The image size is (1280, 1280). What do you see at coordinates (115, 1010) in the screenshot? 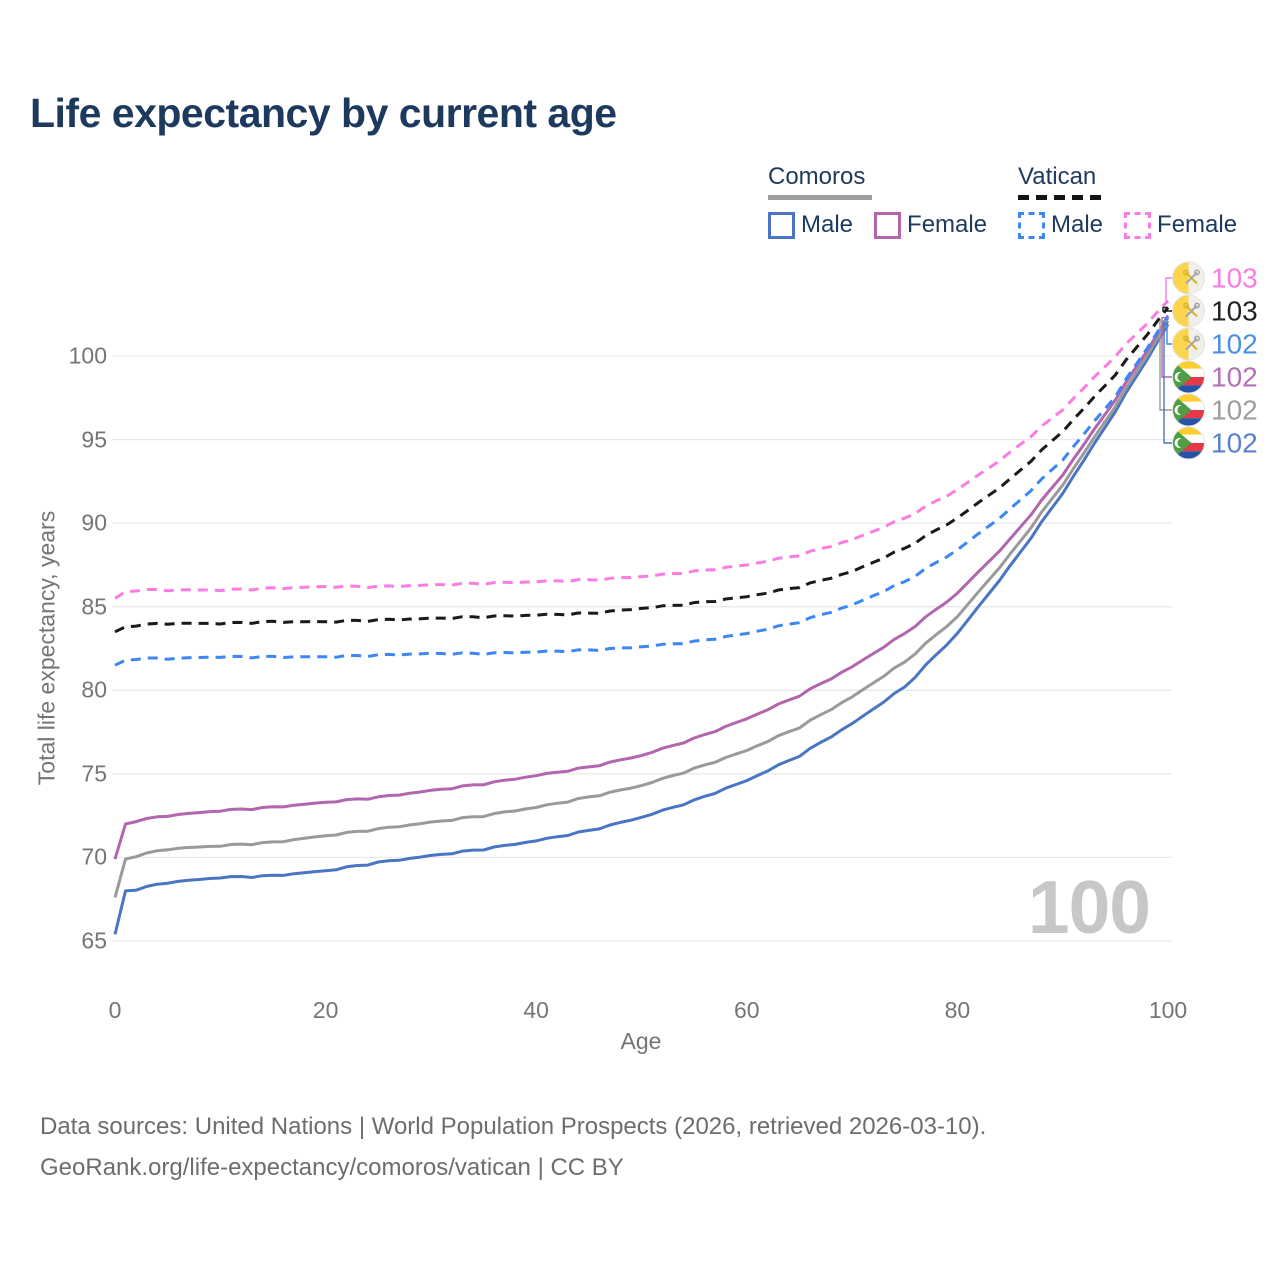
I see `x-tick-label-0: 0` at bounding box center [115, 1010].